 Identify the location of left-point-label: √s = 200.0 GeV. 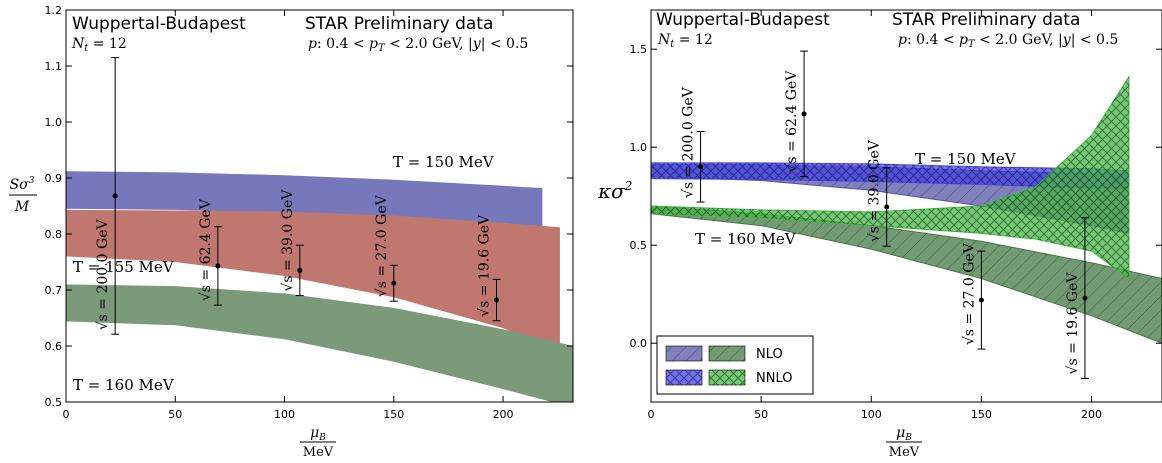
(103, 275).